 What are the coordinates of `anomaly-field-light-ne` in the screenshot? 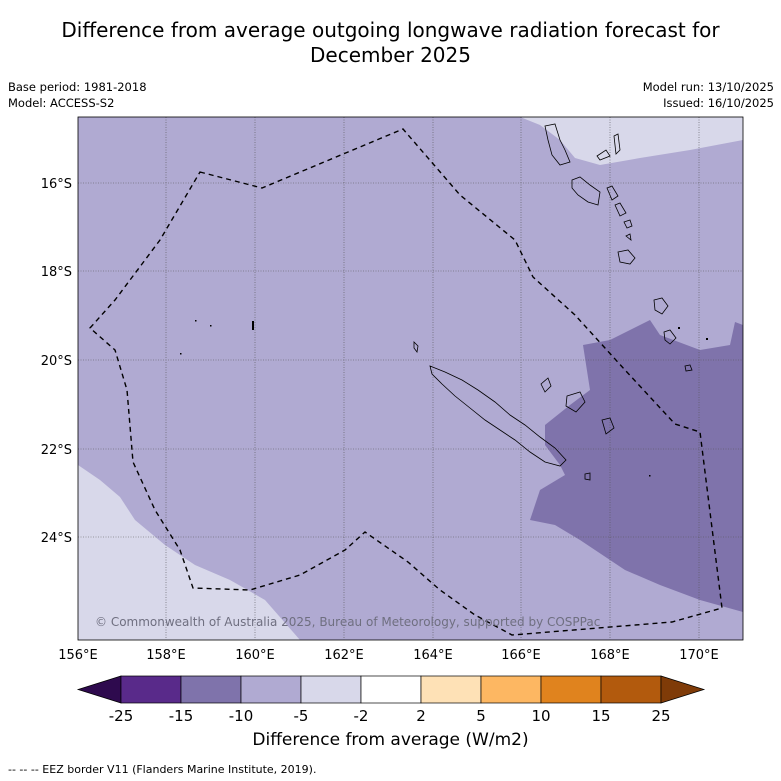 It's located at (631, 141).